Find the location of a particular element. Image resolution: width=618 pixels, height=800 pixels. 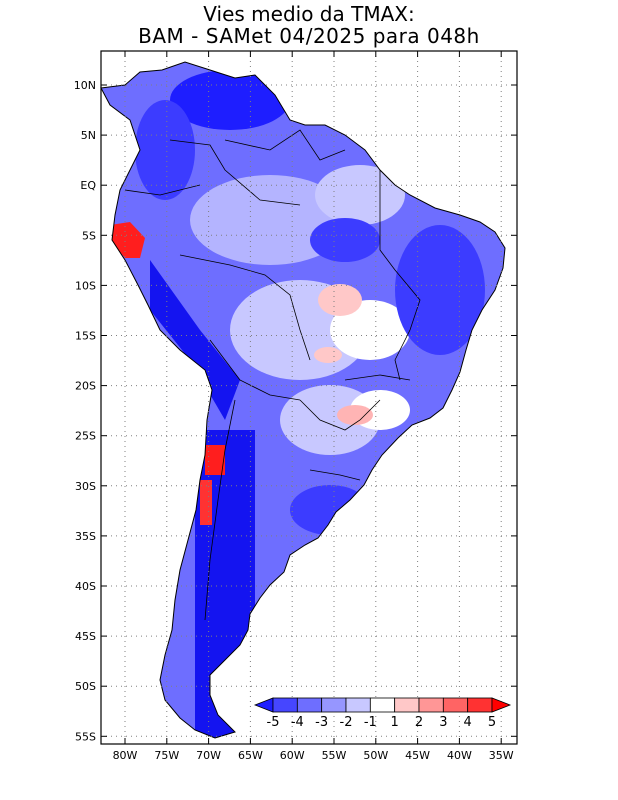

bias-patch-chile-hot is located at coordinates (215, 460).